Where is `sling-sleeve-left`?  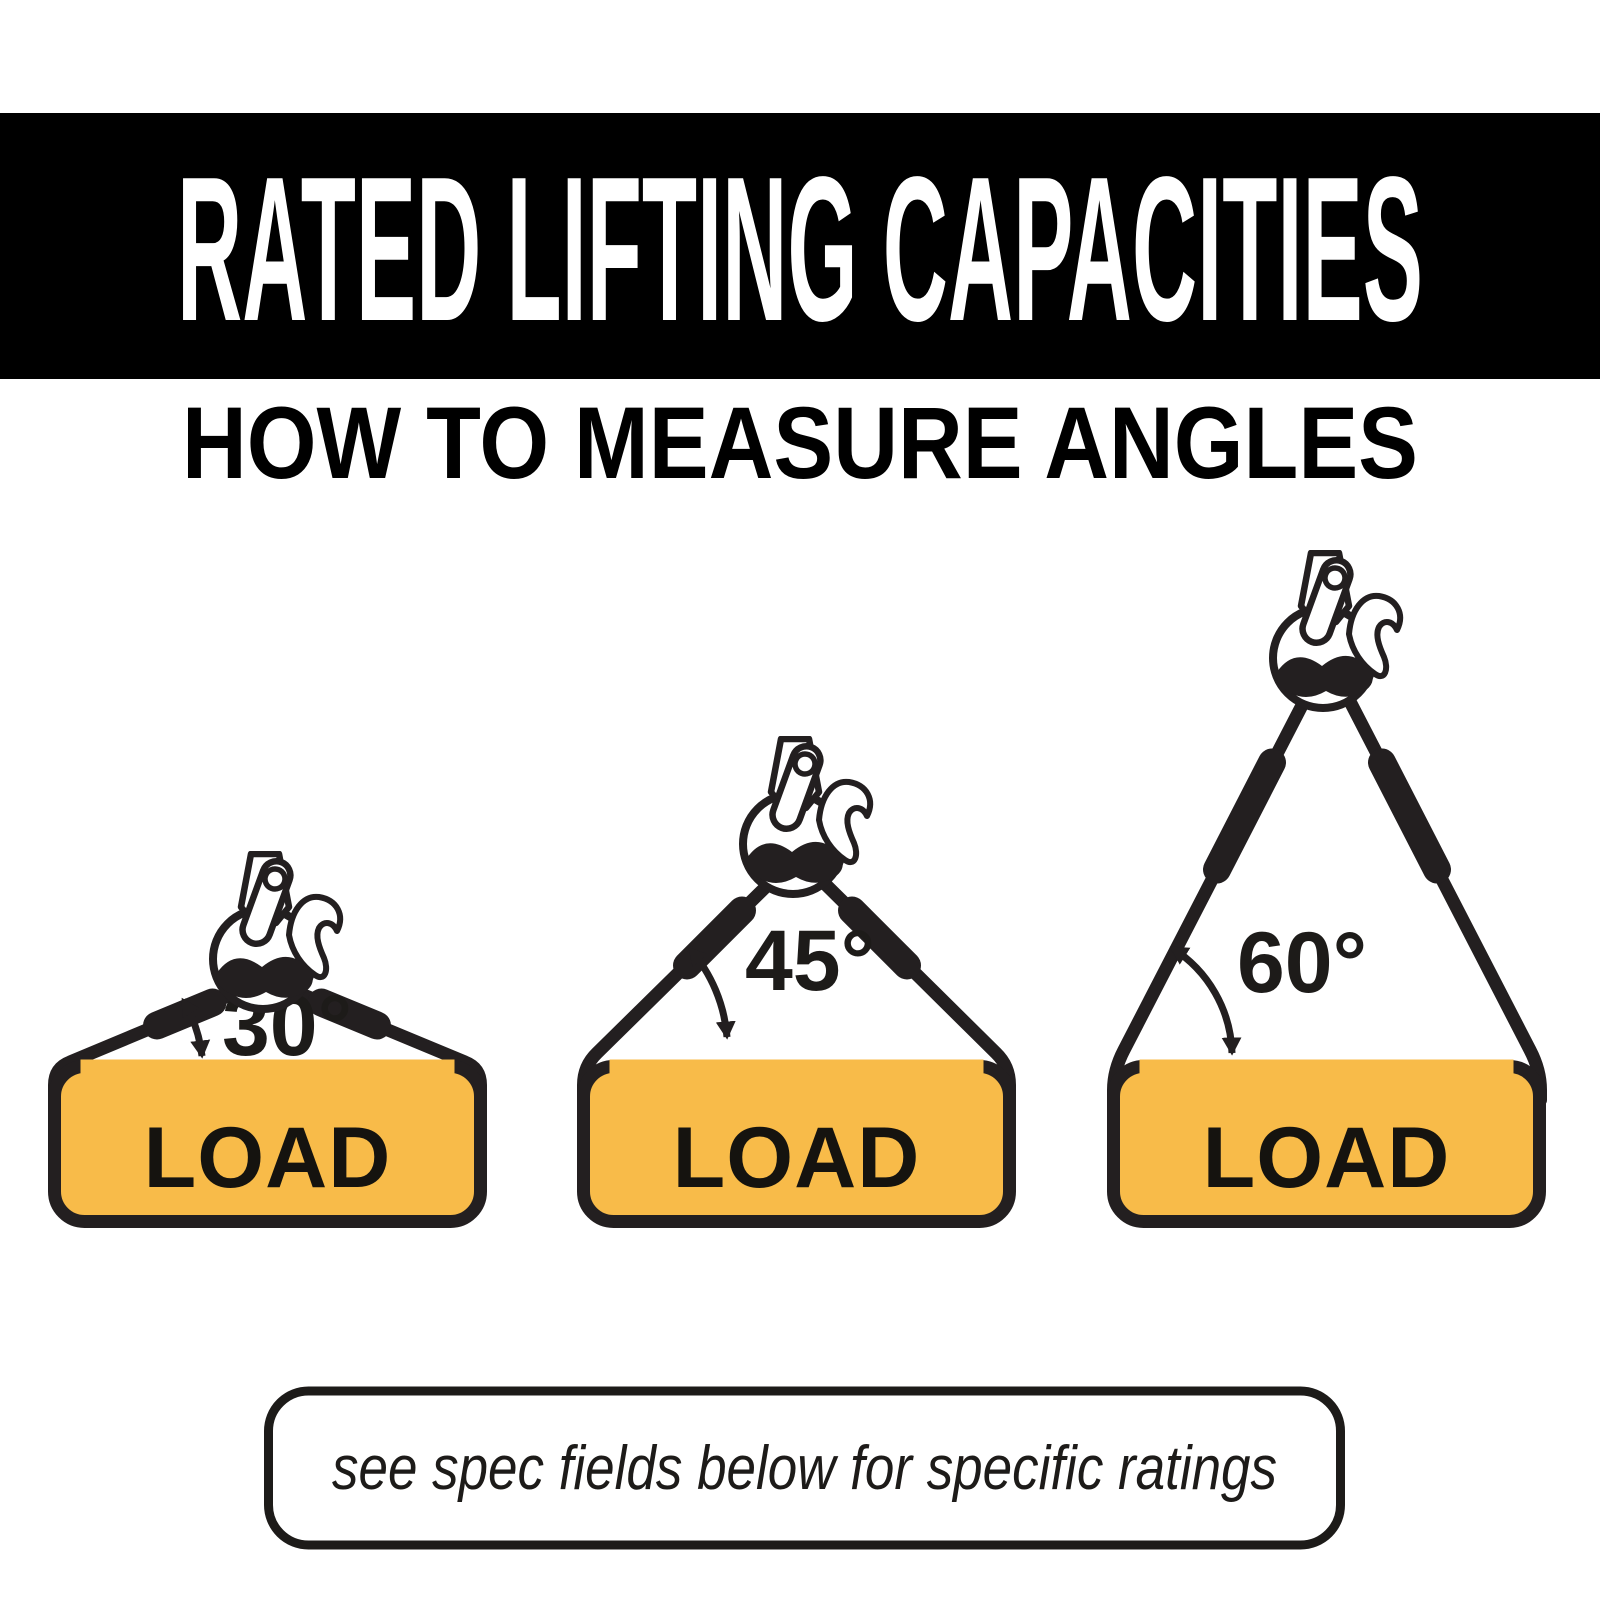
sling-sleeve-left is located at coordinates (1244, 816).